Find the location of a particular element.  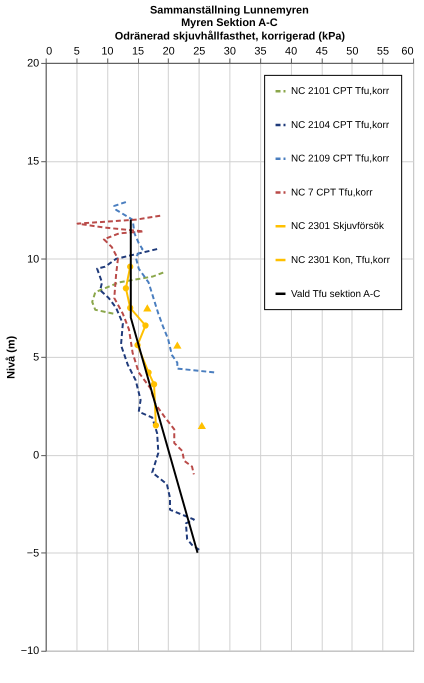

x-axis-title: Odränerad skjuvhållfasthet, korrigerad (kPa) is located at coordinates (230, 36).